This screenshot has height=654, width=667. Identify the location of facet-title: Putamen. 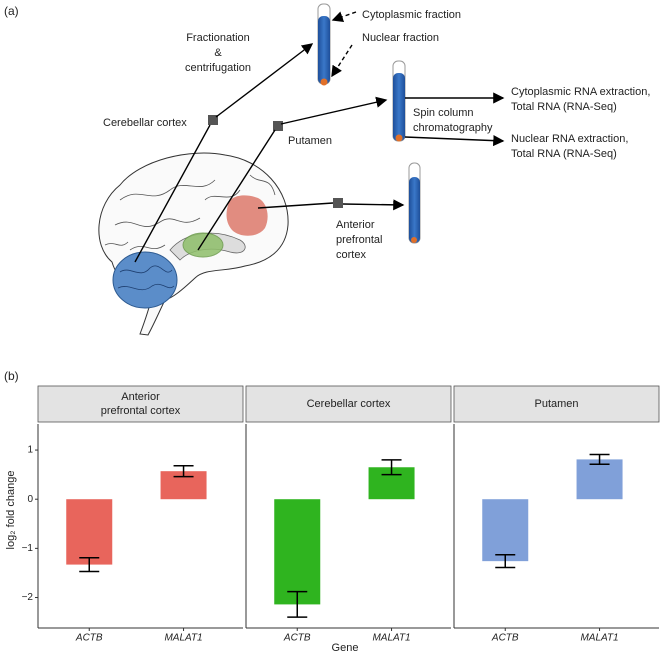
(556, 404).